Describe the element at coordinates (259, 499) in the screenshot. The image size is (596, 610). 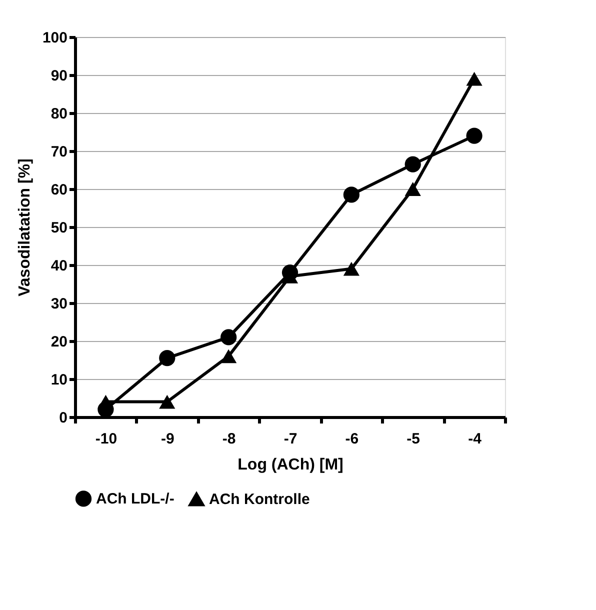
I see `legend-label: ACh Kontrolle` at that location.